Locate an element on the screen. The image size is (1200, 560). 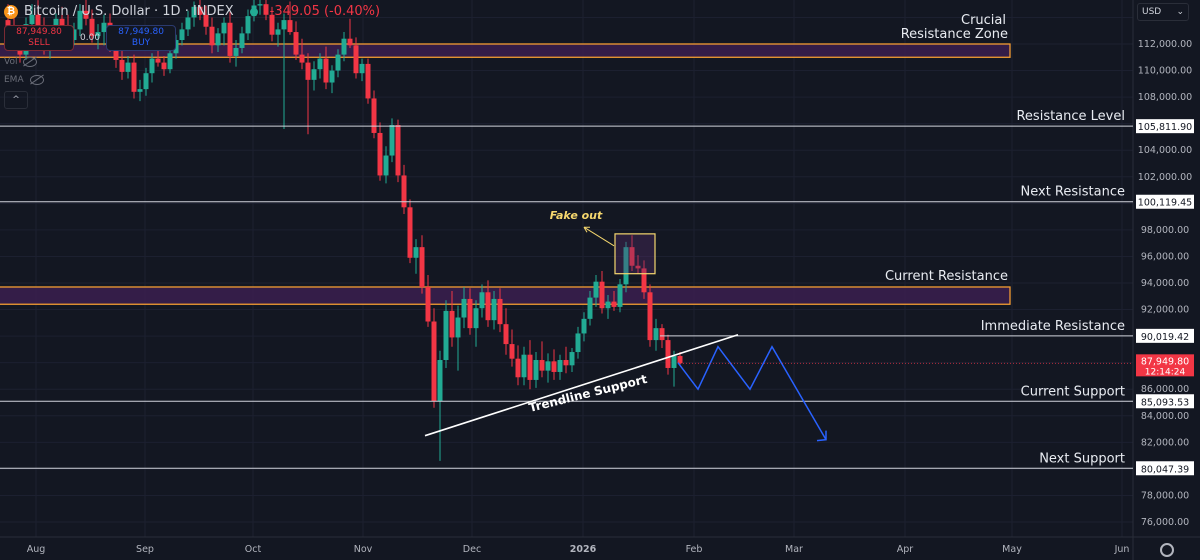
buy-button: 87,949.80 BUY is located at coordinates (141, 38).